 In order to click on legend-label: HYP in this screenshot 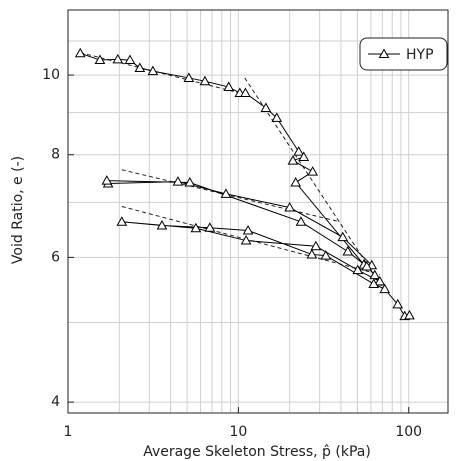, I will do `click(420, 55)`.